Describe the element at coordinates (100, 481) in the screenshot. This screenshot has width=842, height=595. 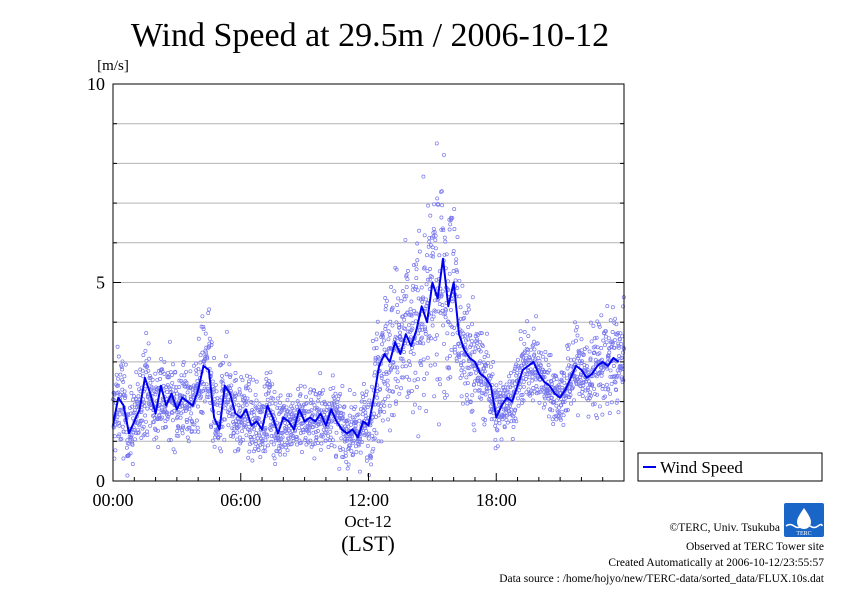
I see `y-tick-label: 0` at that location.